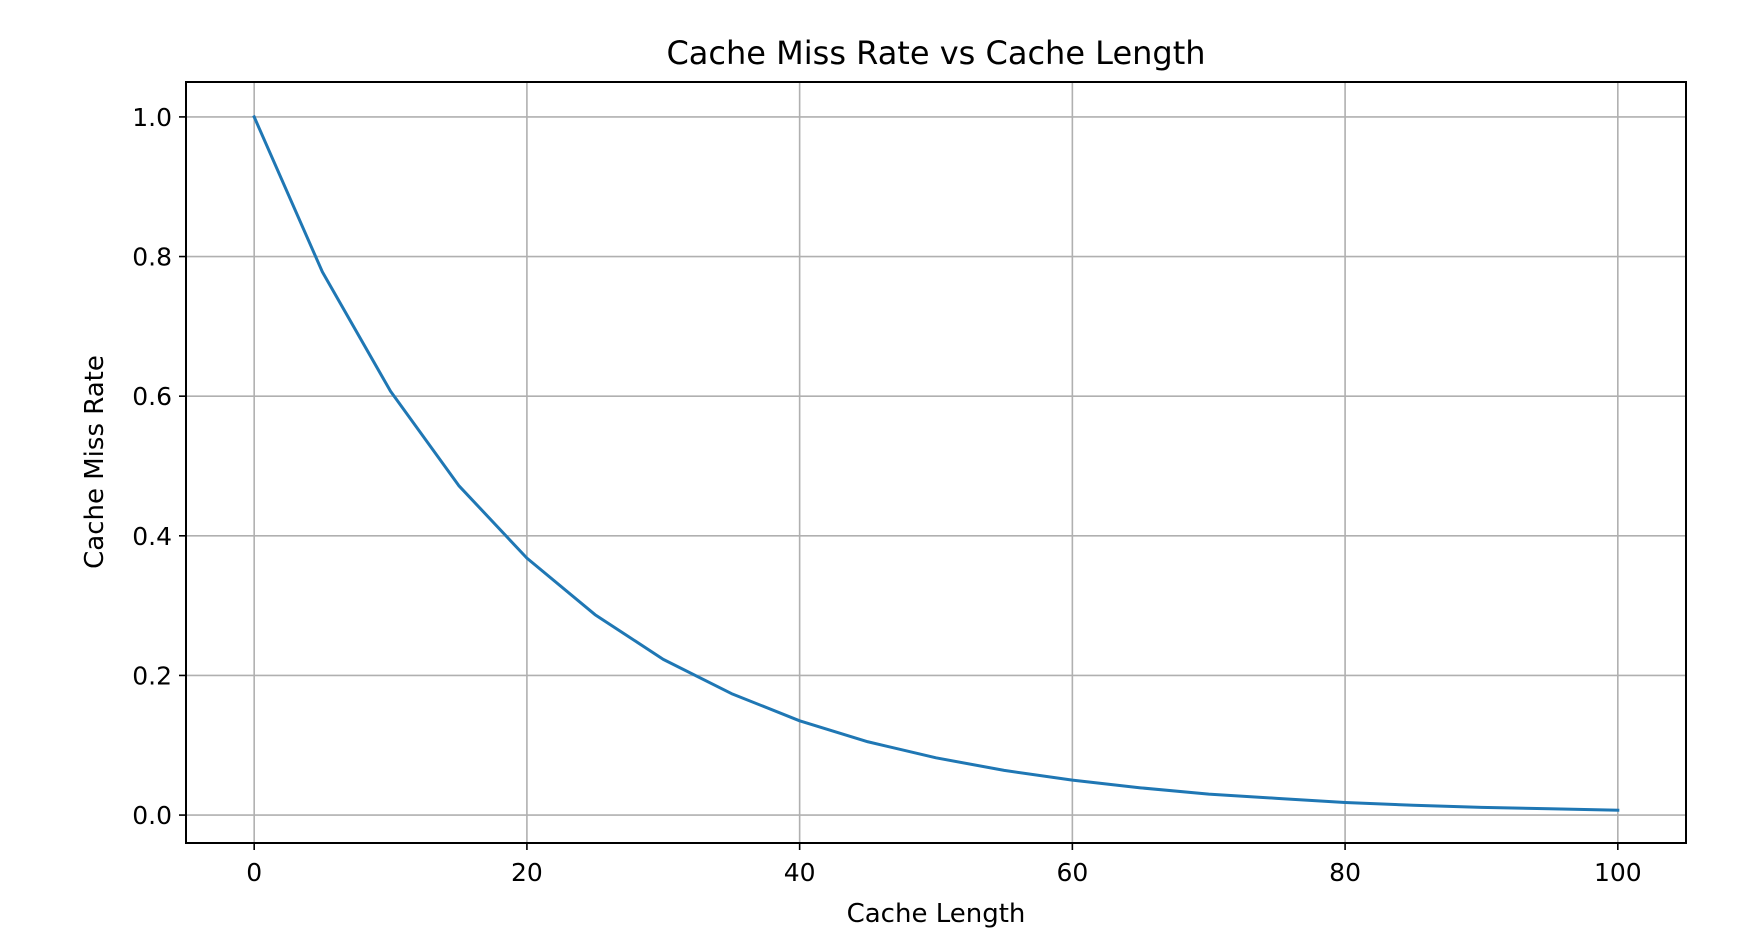  I want to click on y-tick-label: 0.6, so click(152, 396).